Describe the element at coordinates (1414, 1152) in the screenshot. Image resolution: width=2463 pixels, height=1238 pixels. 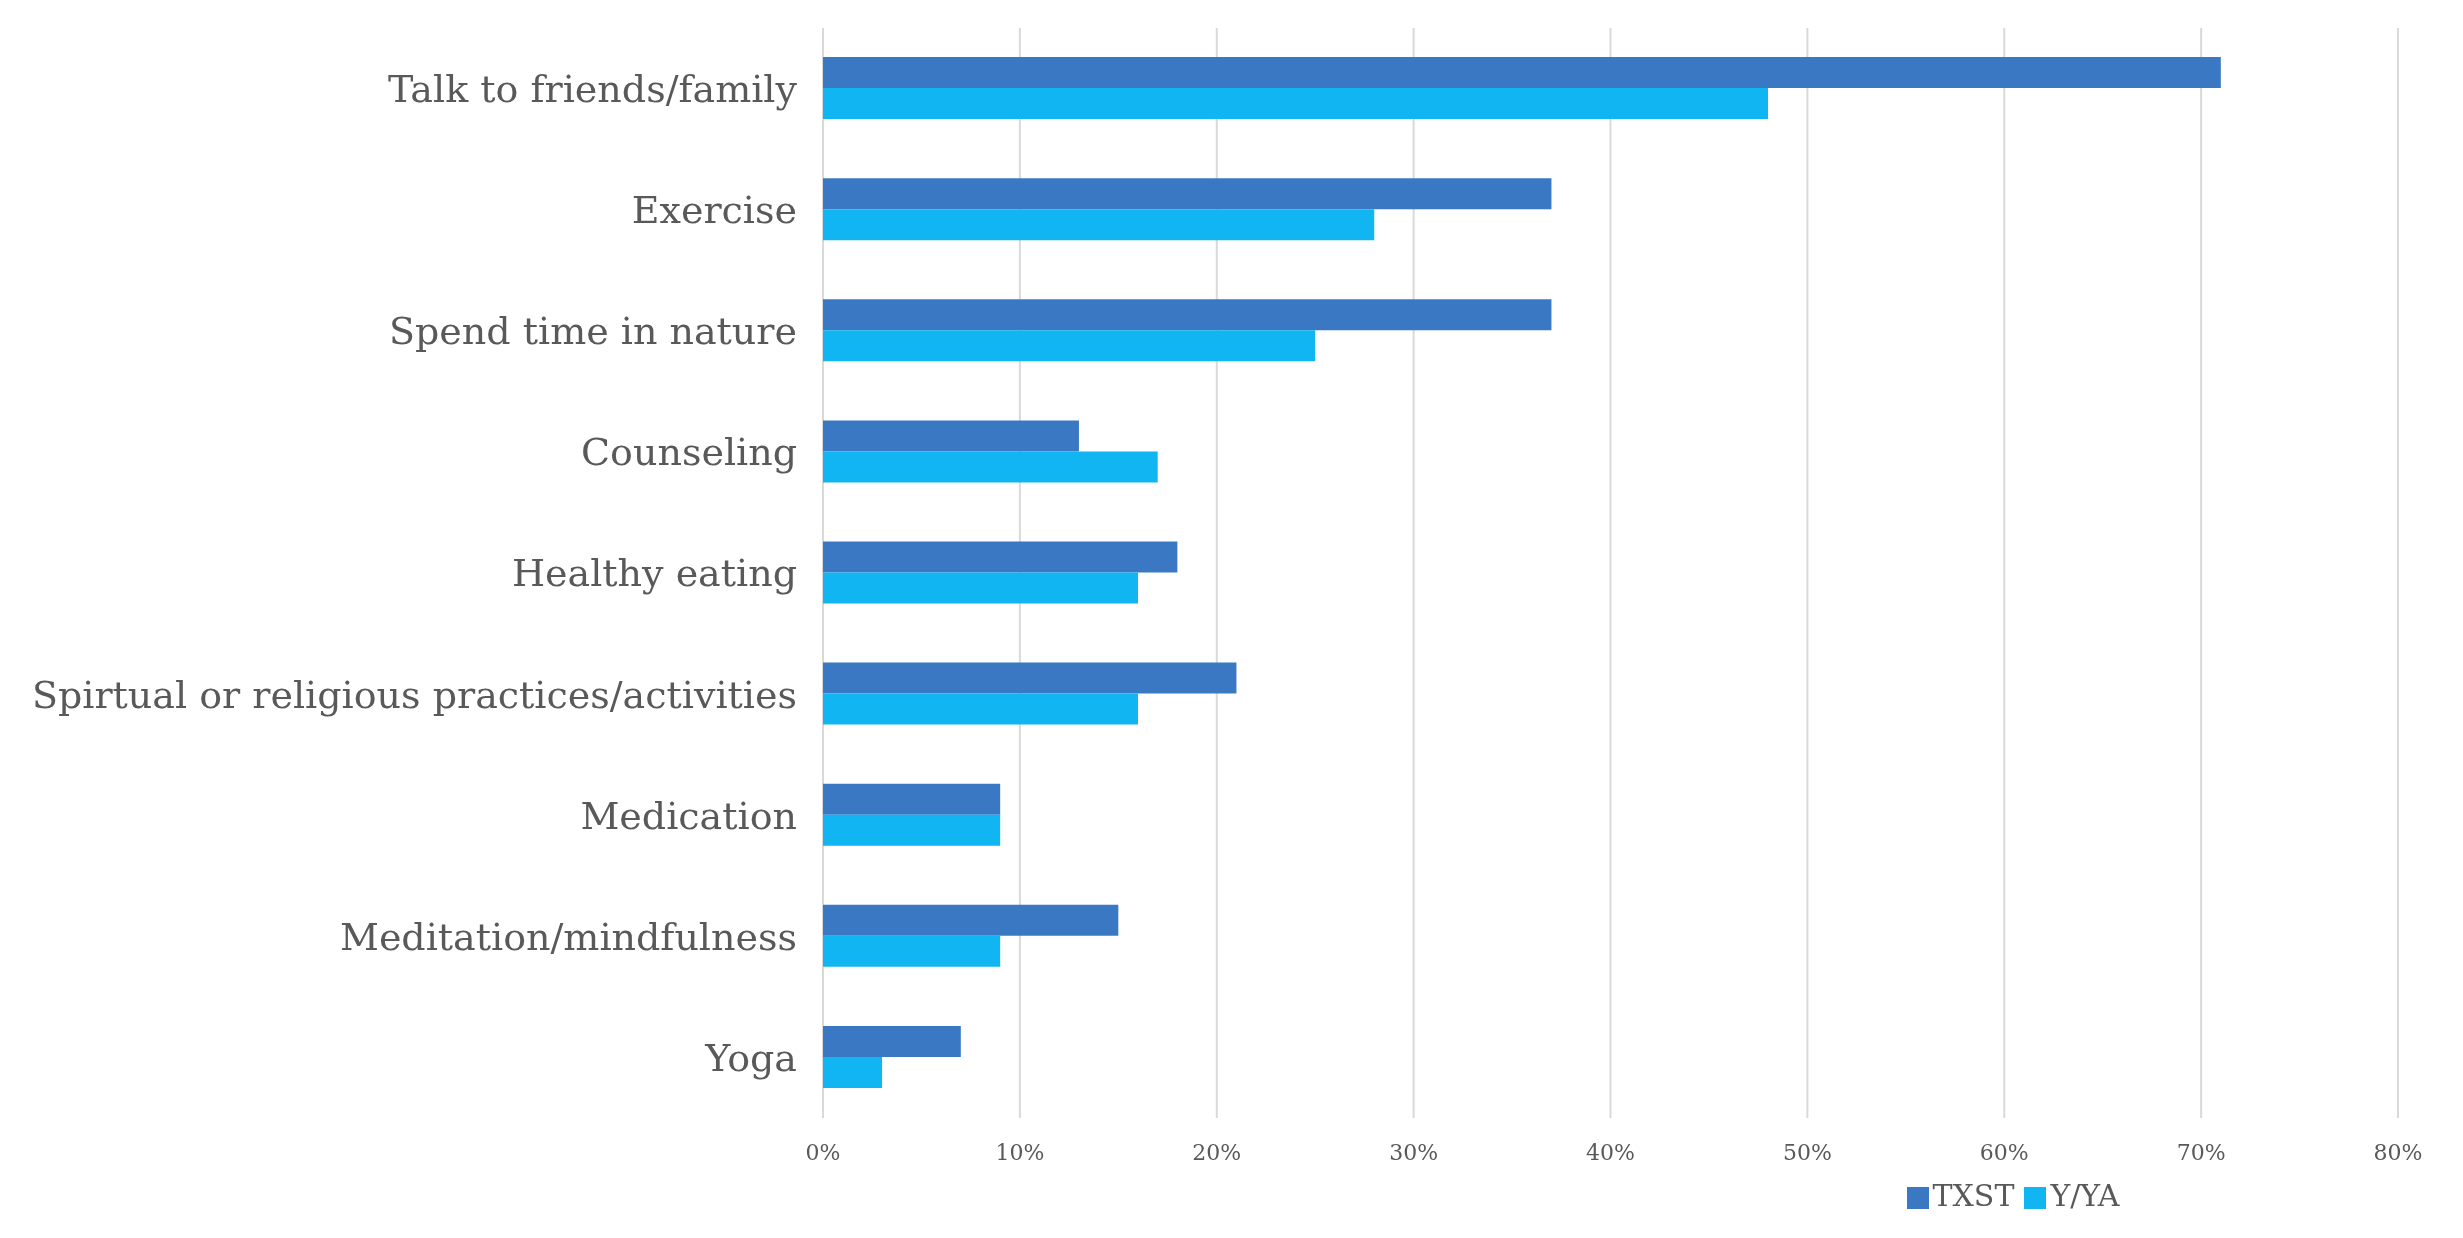
I see `x-tick-label: 30%` at that location.